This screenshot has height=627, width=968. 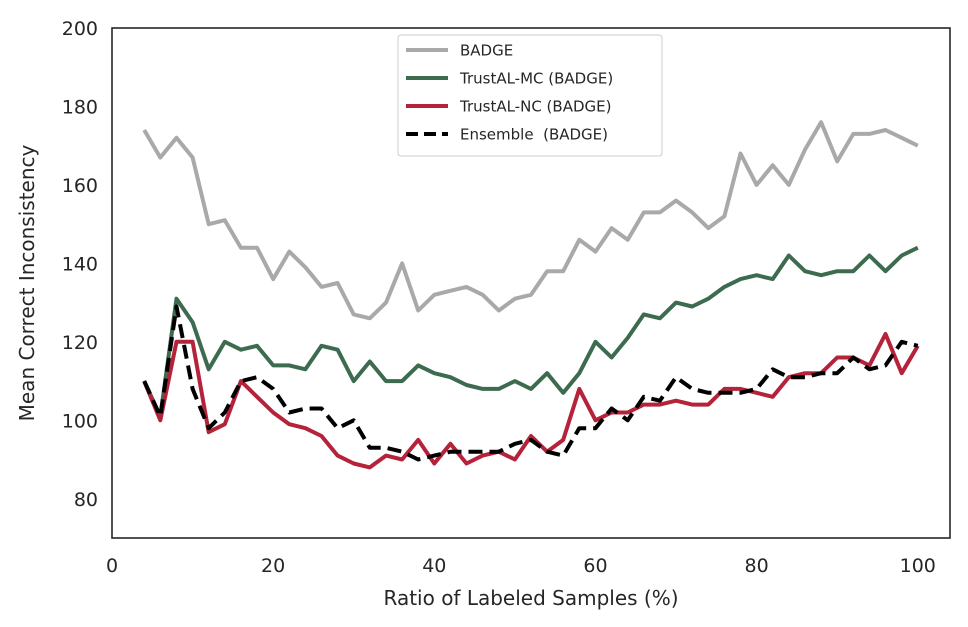 What do you see at coordinates (595, 566) in the screenshot?
I see `x-tick-label: 60` at bounding box center [595, 566].